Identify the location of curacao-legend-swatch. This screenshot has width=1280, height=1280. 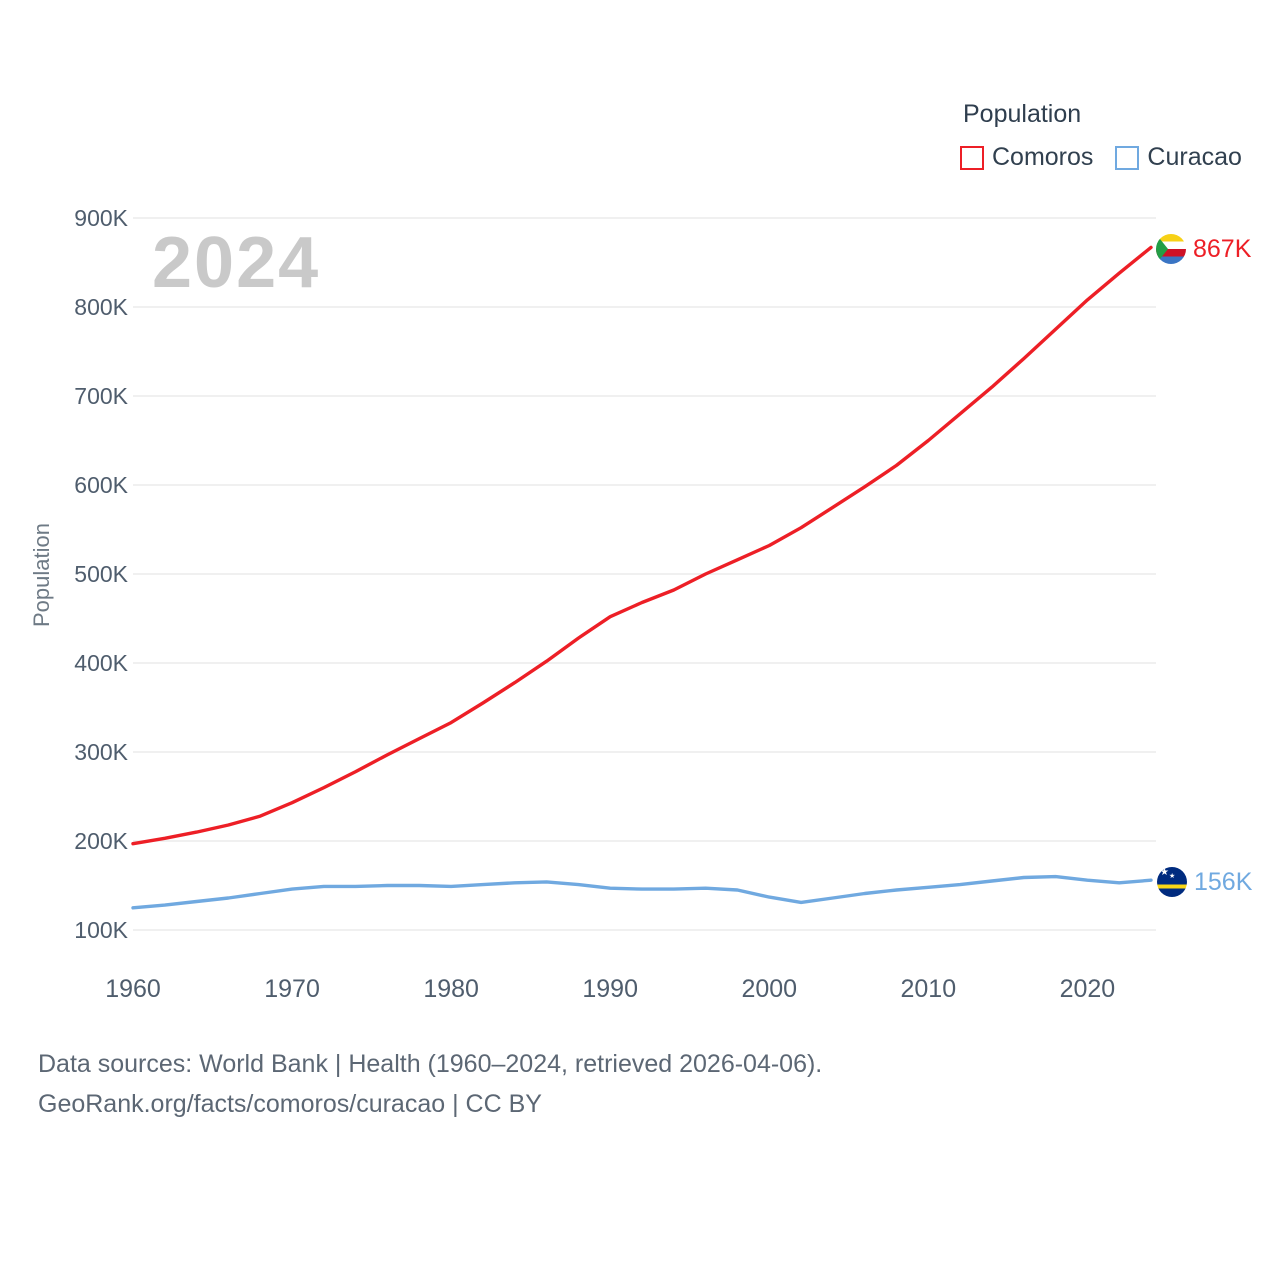
(1127, 157).